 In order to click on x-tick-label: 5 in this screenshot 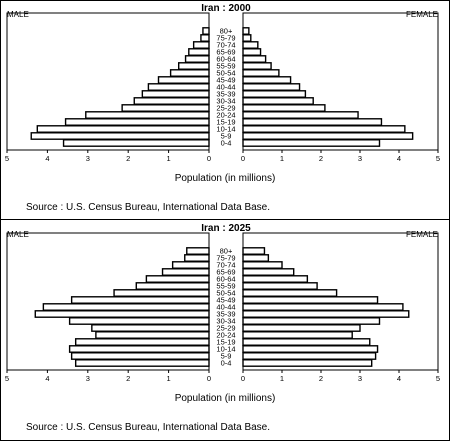, I will do `click(438, 378)`.